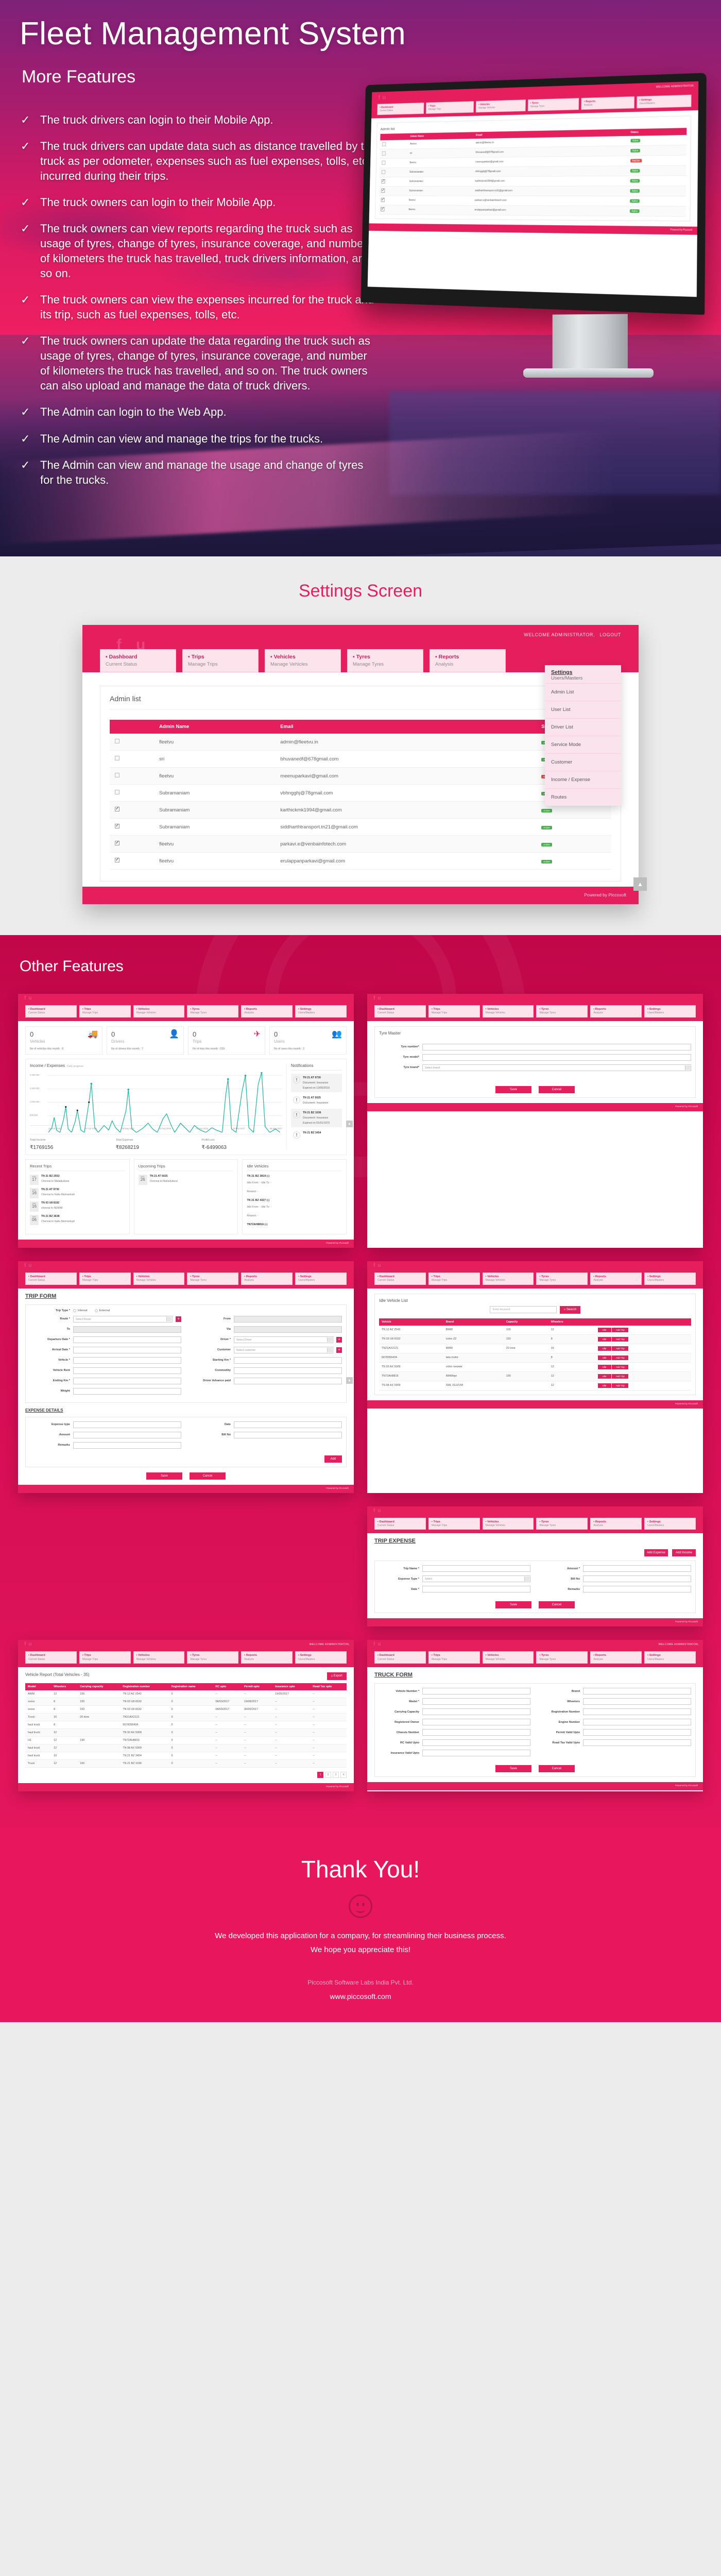 This screenshot has width=721, height=2576. Describe the element at coordinates (360, 1996) in the screenshot. I see `company-url: www.piccosoft.com` at that location.